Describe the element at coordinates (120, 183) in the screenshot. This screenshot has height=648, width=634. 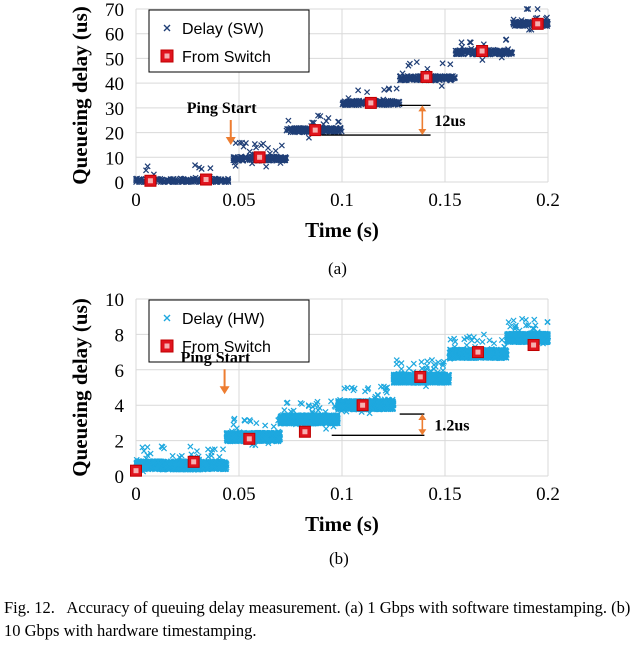
I see `y-tick-label: 0` at that location.